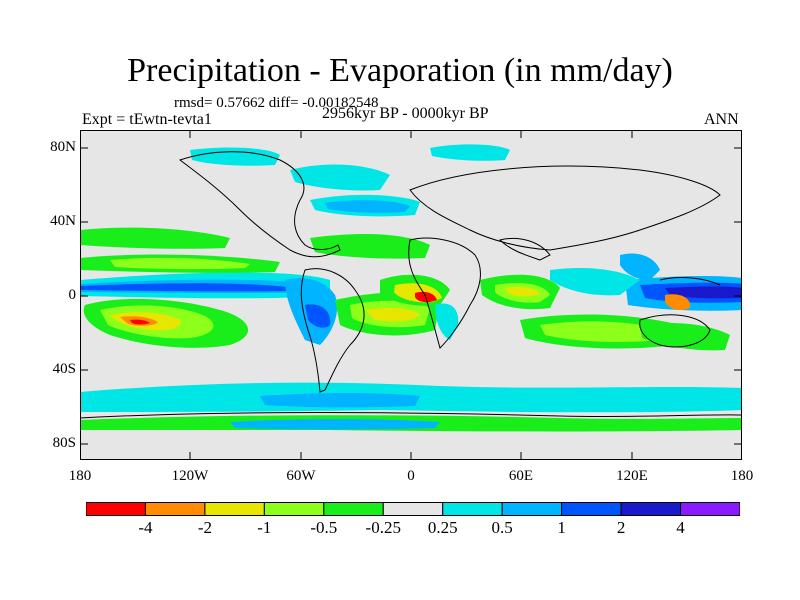 This screenshot has width=800, height=600. Describe the element at coordinates (632, 476) in the screenshot. I see `lon-tick-label: 120E` at that location.